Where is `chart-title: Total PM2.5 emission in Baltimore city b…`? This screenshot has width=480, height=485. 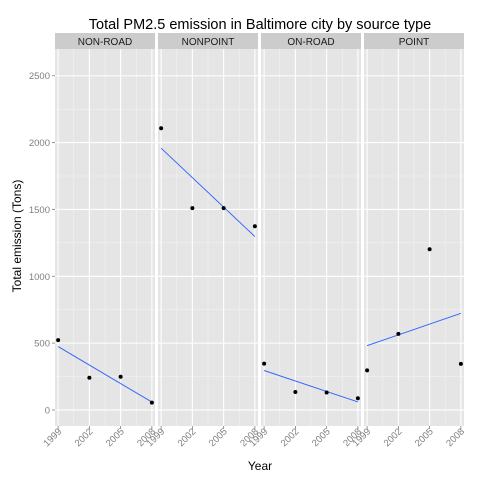
chart-title: Total PM2.5 emission in Baltimore city b… is located at coordinates (260, 25).